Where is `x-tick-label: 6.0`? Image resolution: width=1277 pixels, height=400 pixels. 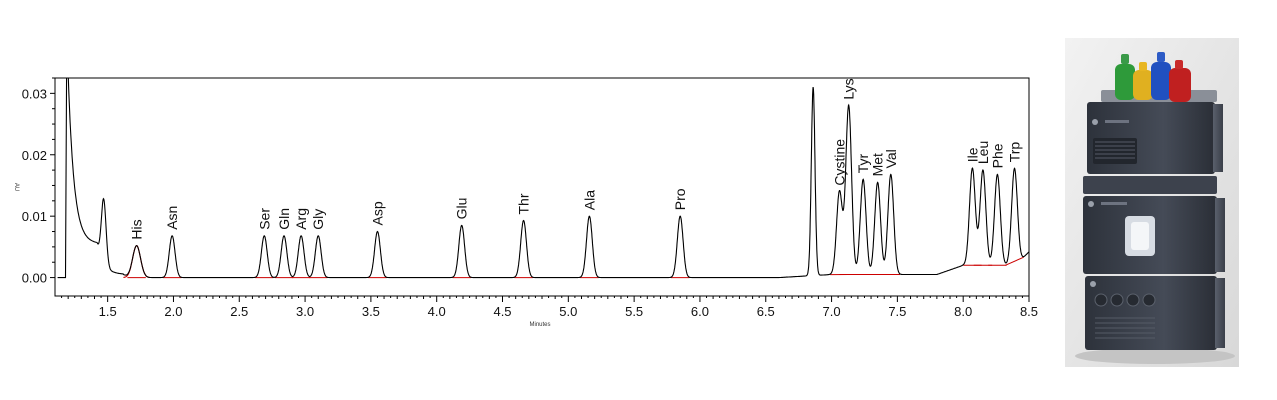
x-tick-label: 6.0 is located at coordinates (700, 311).